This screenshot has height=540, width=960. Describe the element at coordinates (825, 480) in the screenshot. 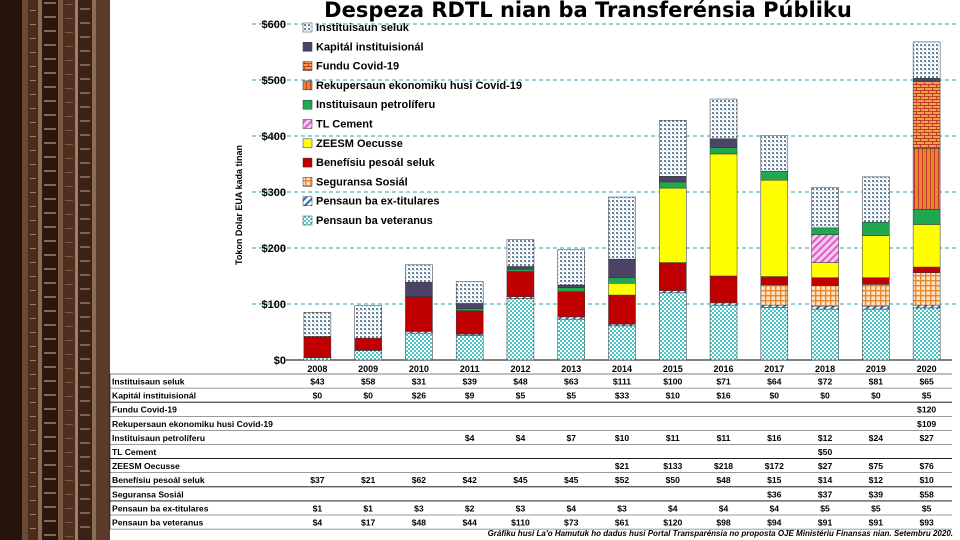

I see `table-cell: $14` at that location.